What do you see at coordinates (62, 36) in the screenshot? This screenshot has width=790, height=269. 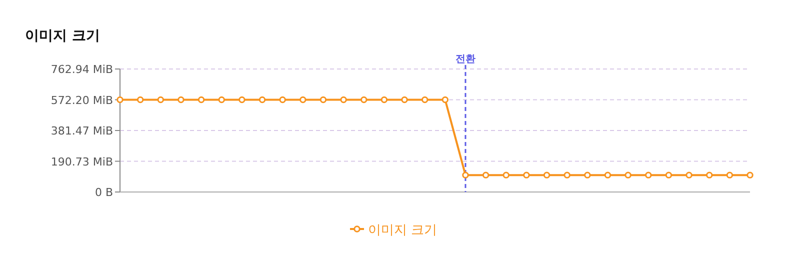 I see `chart-title: 이미지 크기` at bounding box center [62, 36].